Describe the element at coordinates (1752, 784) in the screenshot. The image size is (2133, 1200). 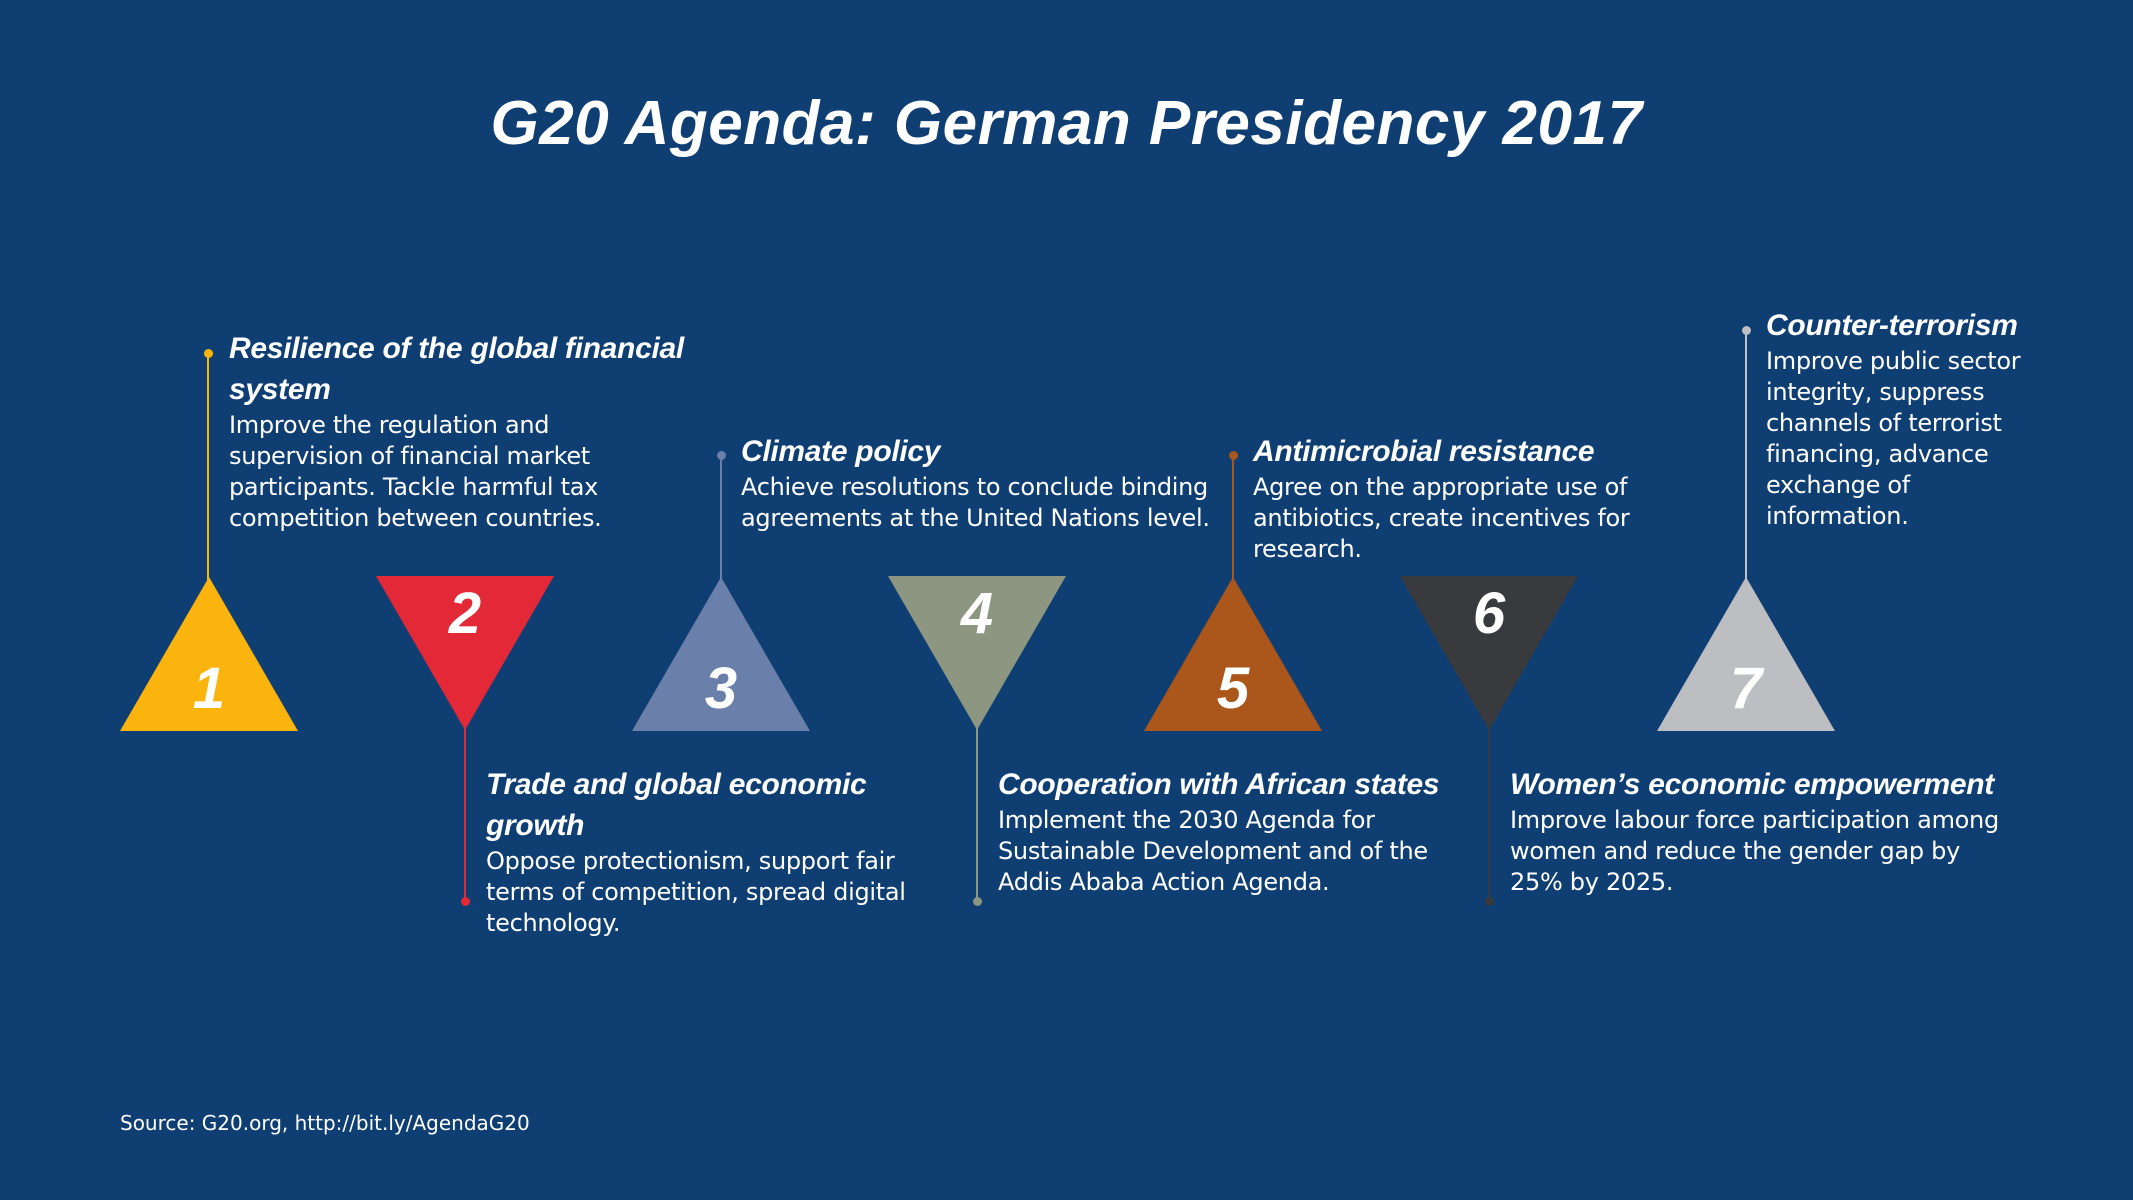
I see `item-title-6: Women’s economic empowerment` at that location.